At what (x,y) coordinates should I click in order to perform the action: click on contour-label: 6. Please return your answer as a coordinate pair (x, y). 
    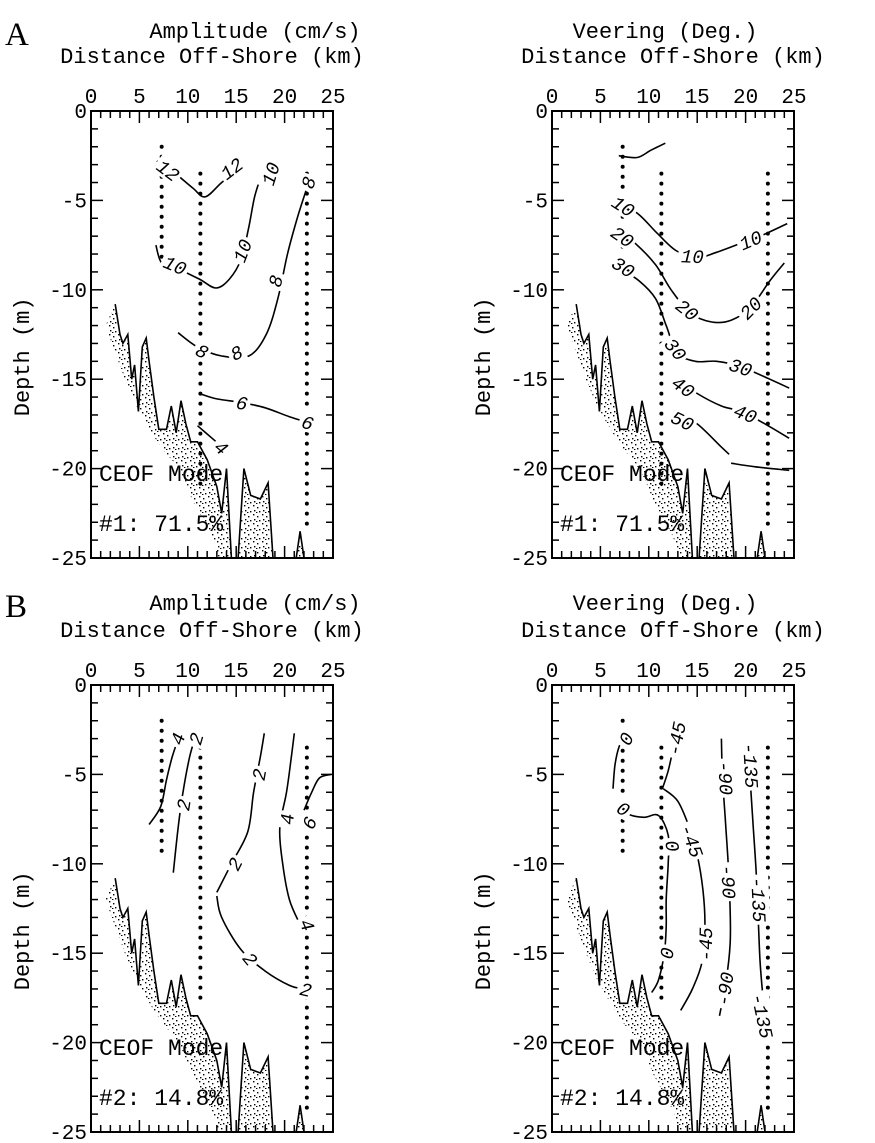
    Looking at the image, I should click on (242, 404).